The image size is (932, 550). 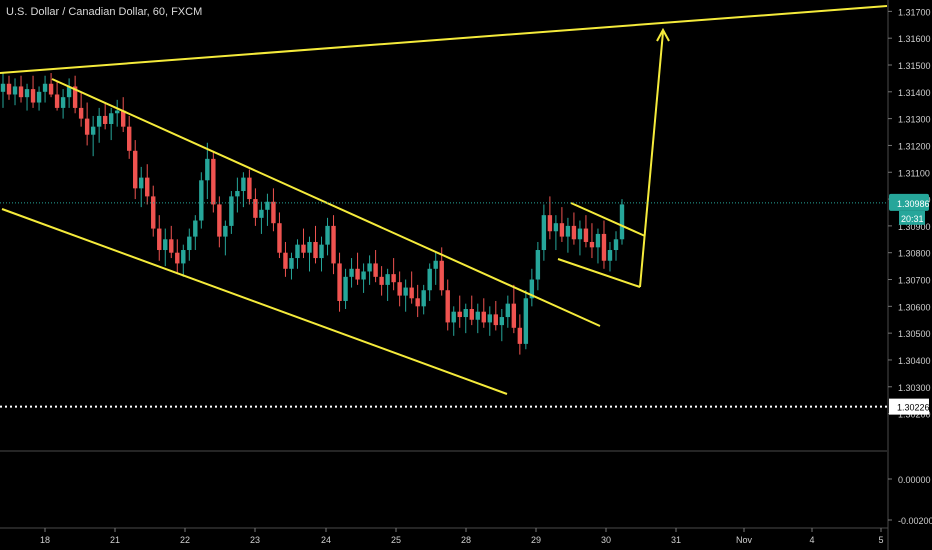 I want to click on price-tick-label: 1.30500, so click(x=914, y=334).